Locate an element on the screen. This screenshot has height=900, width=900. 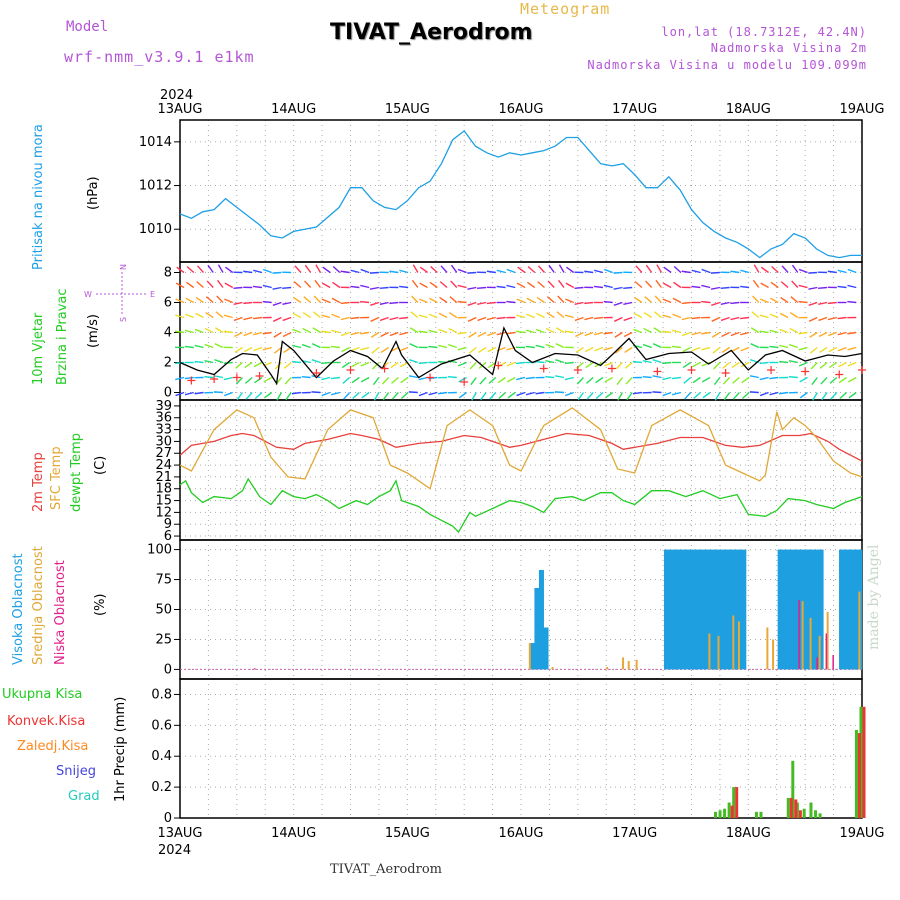
wind-ytick-label: 4 is located at coordinates (168, 333).